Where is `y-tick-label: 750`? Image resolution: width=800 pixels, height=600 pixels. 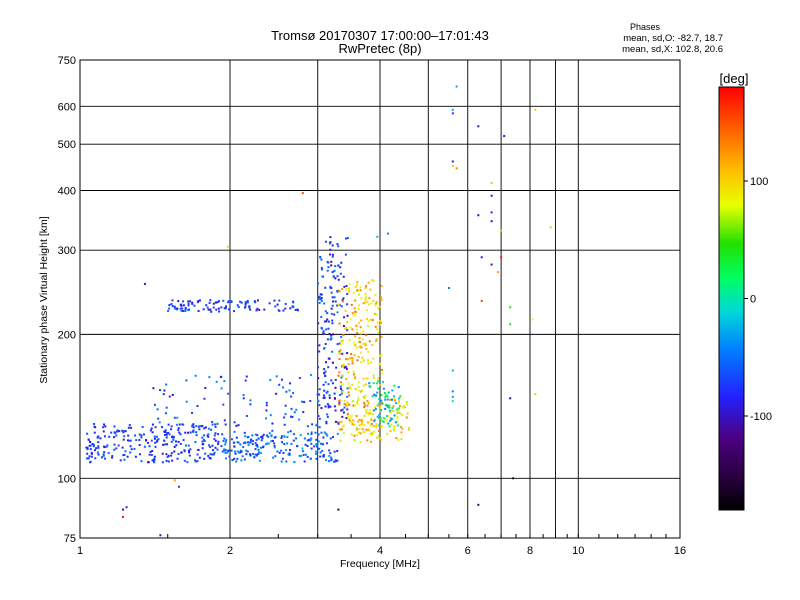 y-tick-label: 750 is located at coordinates (67, 61).